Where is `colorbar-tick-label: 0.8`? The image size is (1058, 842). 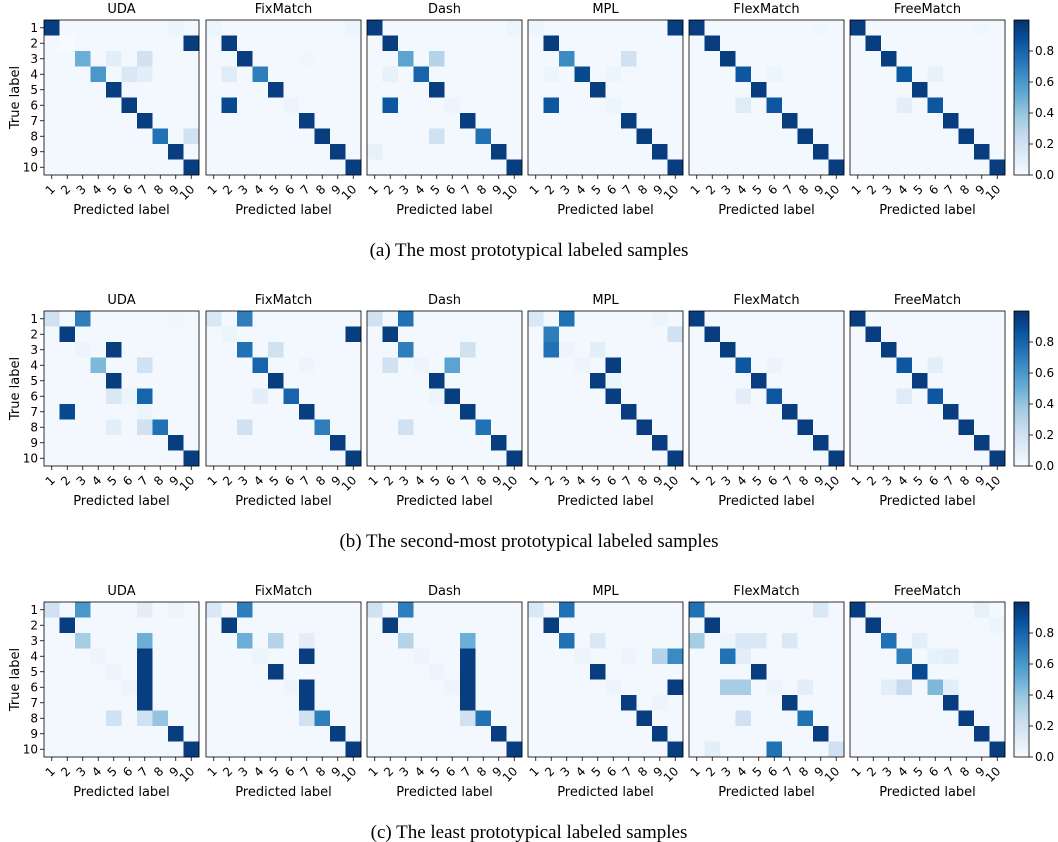
colorbar-tick-label: 0.8 is located at coordinates (1044, 633).